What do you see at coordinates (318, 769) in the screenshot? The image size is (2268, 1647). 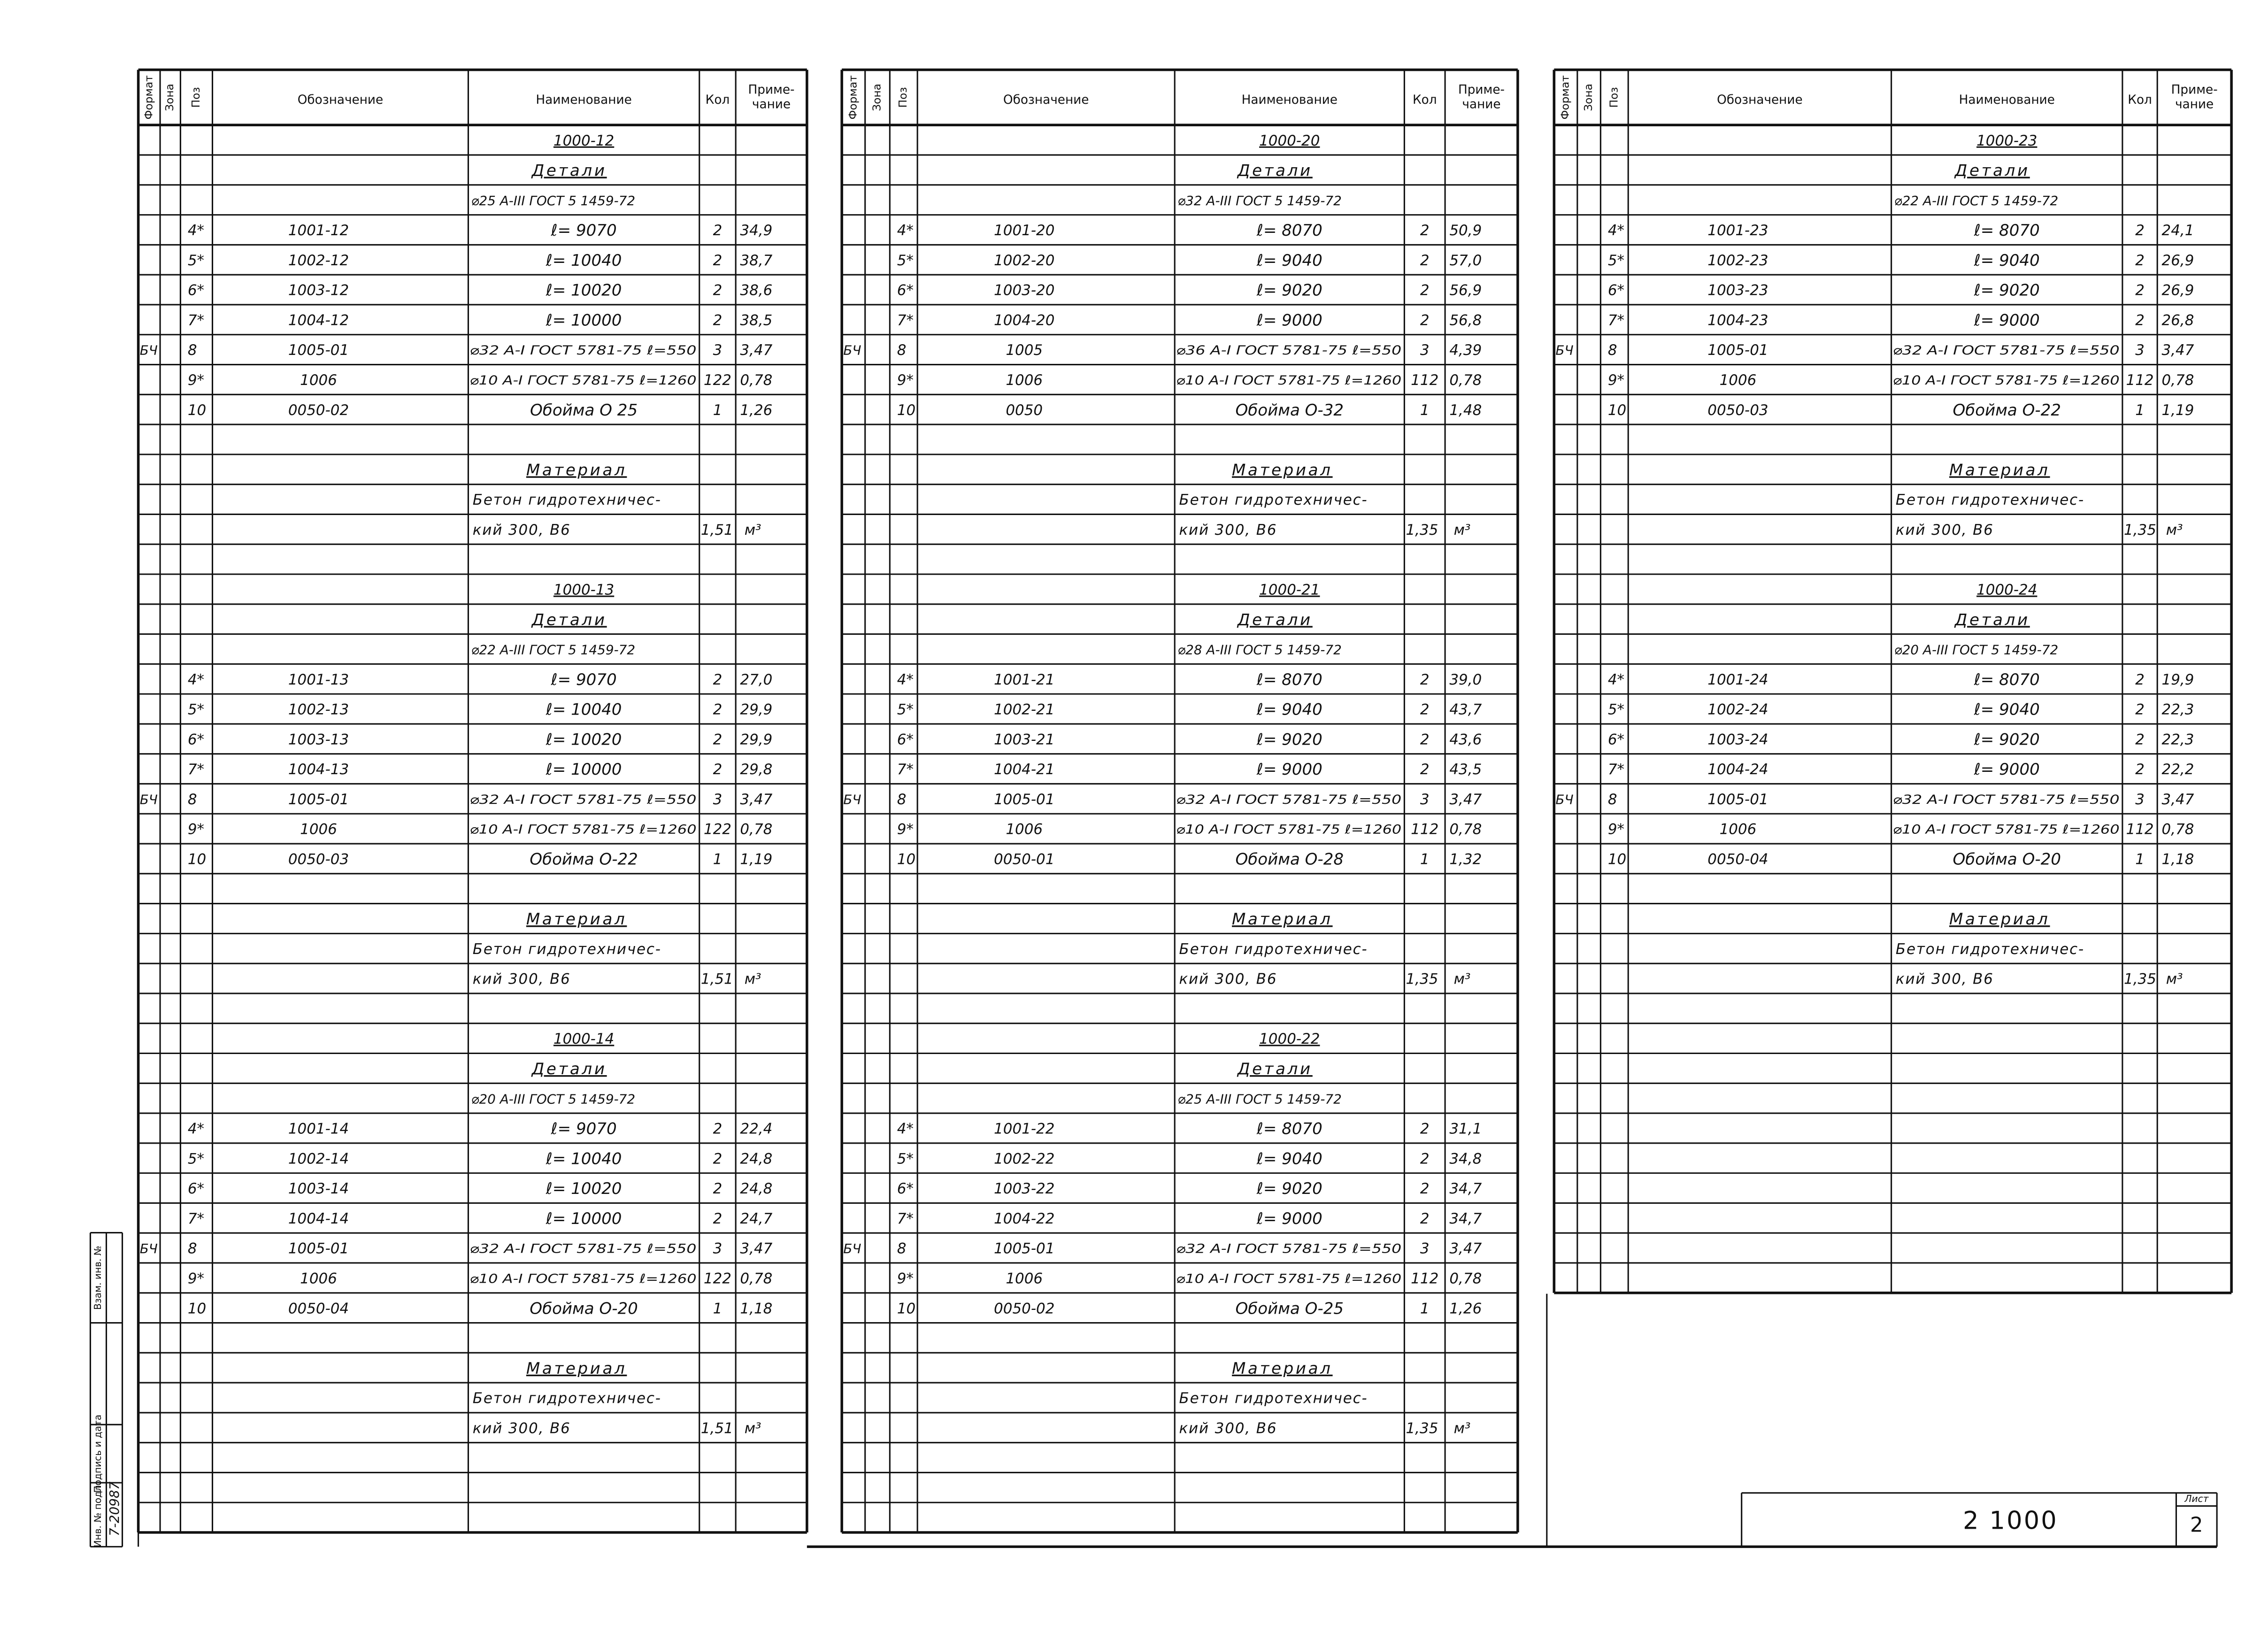 I see `designation-cell: 1004-13` at bounding box center [318, 769].